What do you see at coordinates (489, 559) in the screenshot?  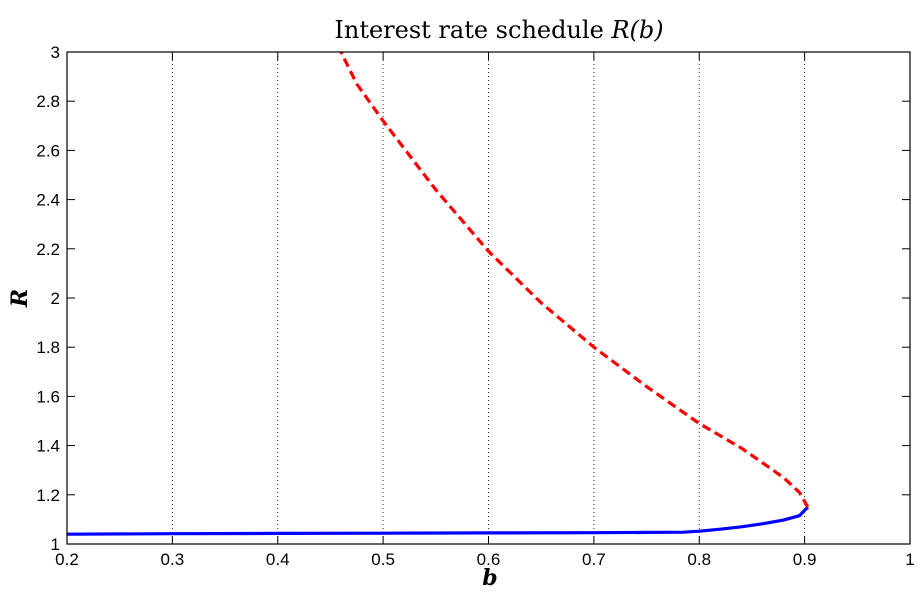 I see `x-tick-label: 0.6` at bounding box center [489, 559].